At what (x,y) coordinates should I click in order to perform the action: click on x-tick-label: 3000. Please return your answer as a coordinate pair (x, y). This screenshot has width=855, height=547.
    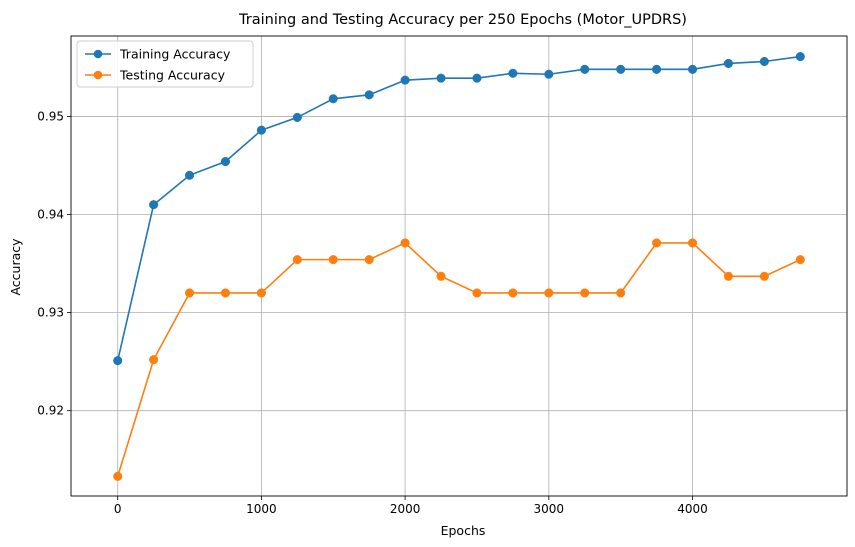
    Looking at the image, I should click on (549, 509).